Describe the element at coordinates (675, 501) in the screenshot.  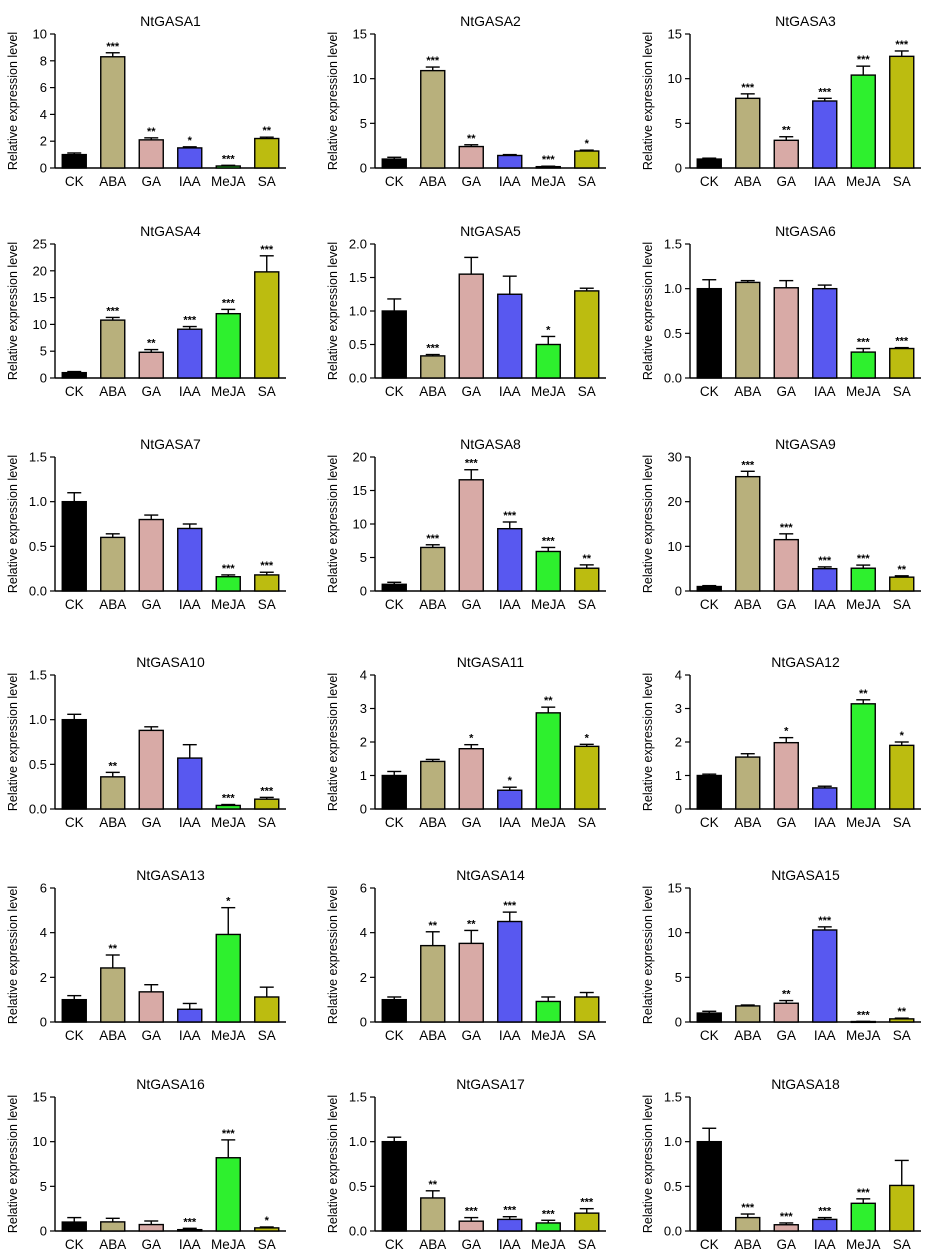
I see `y-tick-label: 20` at that location.